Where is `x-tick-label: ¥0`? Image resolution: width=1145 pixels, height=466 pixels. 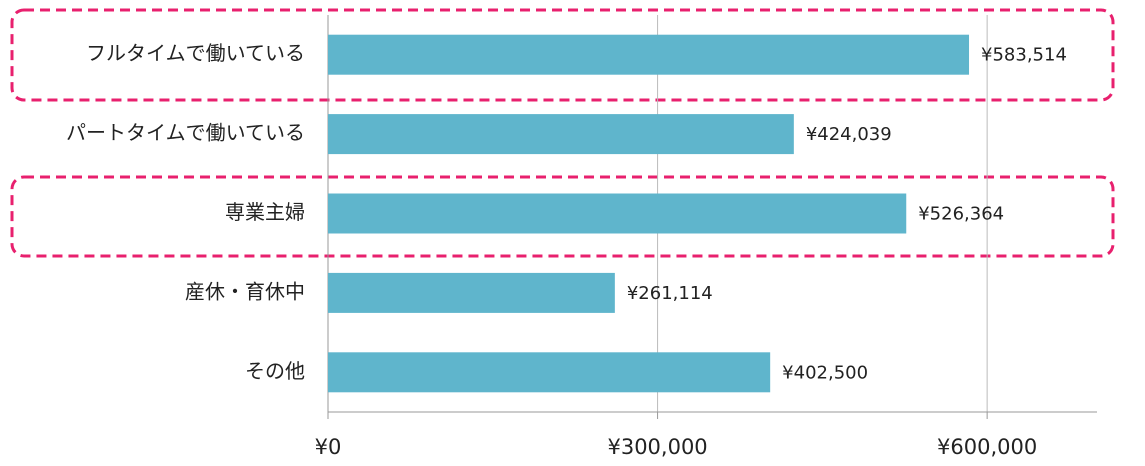
x-tick-label: ¥0 is located at coordinates (328, 447).